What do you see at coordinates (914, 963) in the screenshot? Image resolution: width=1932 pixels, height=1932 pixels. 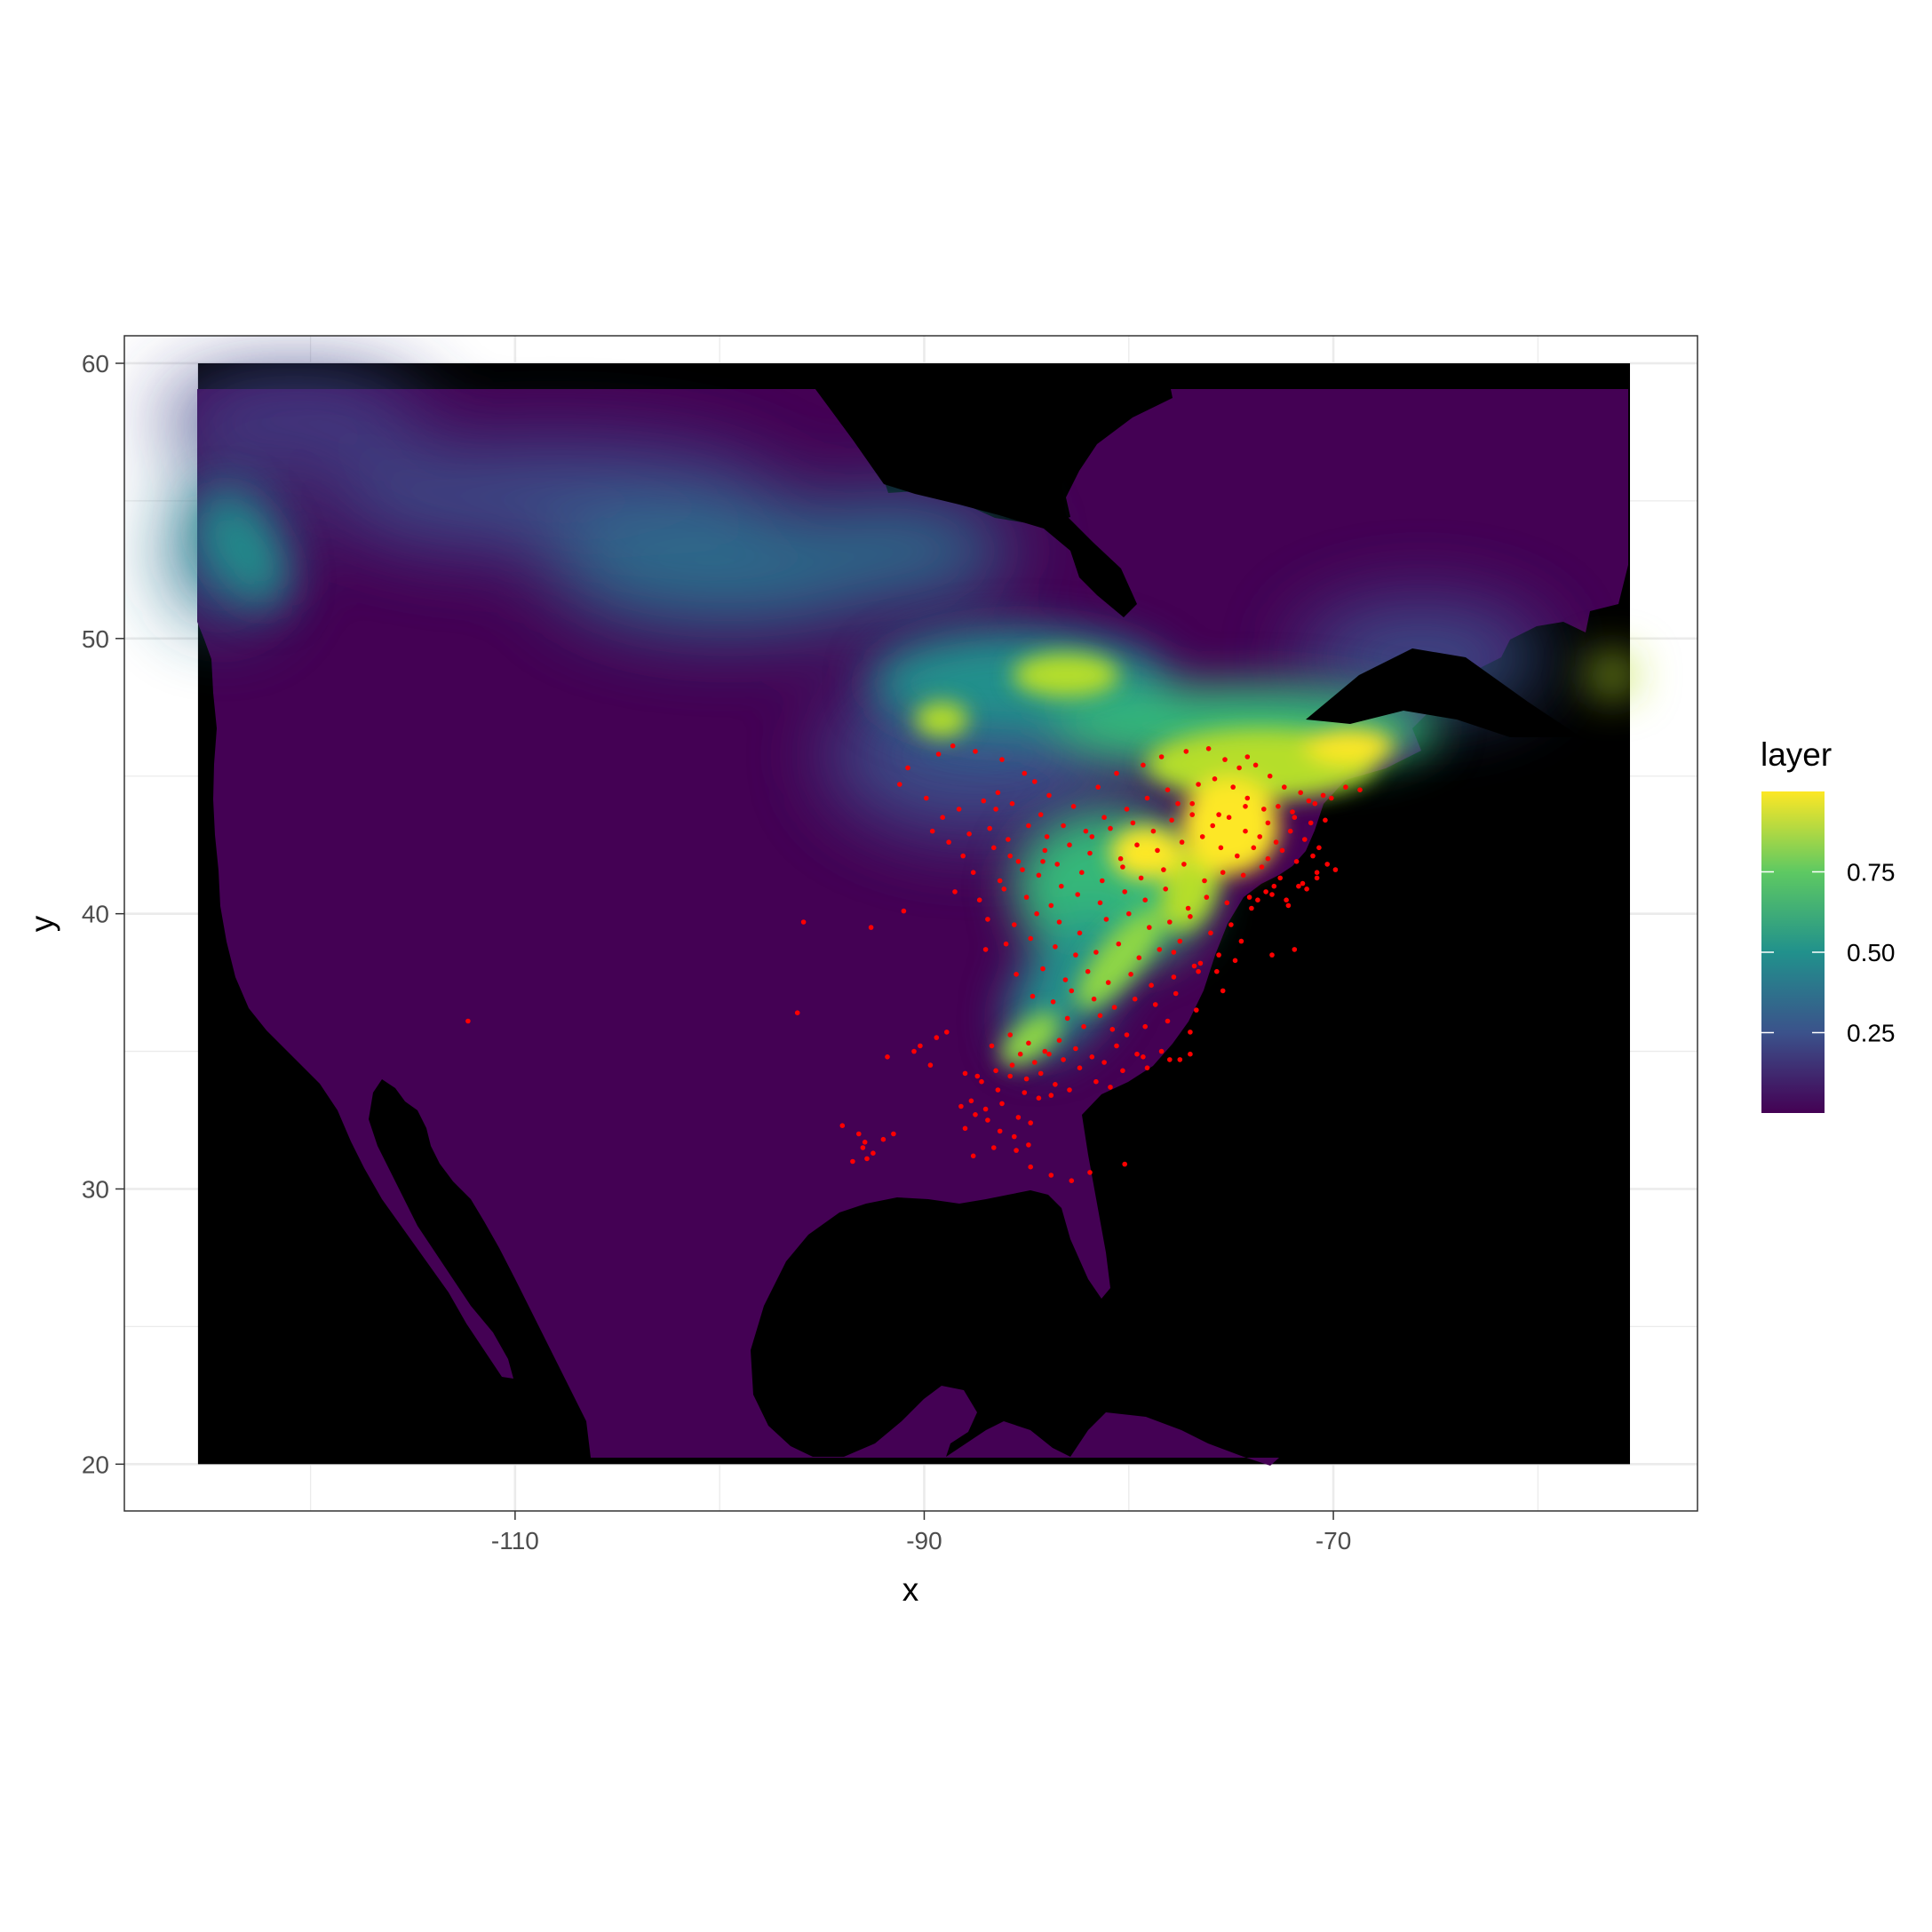 I see `occurrence-points` at bounding box center [914, 963].